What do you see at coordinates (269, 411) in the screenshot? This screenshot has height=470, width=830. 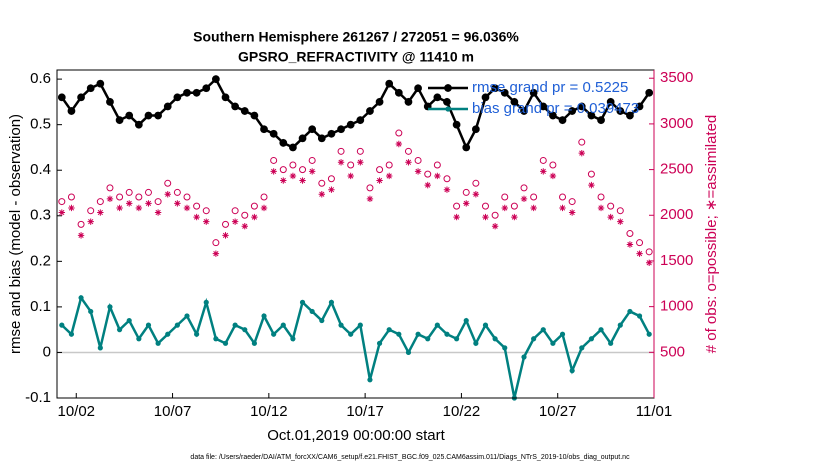 I see `x-tick-label: 10/12` at bounding box center [269, 411].